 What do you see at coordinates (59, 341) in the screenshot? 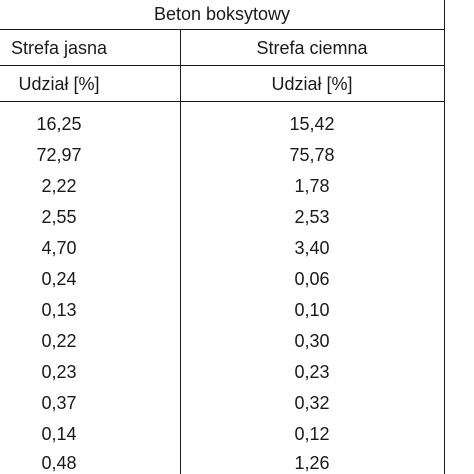
I see `cell-col1: 0,22` at bounding box center [59, 341].